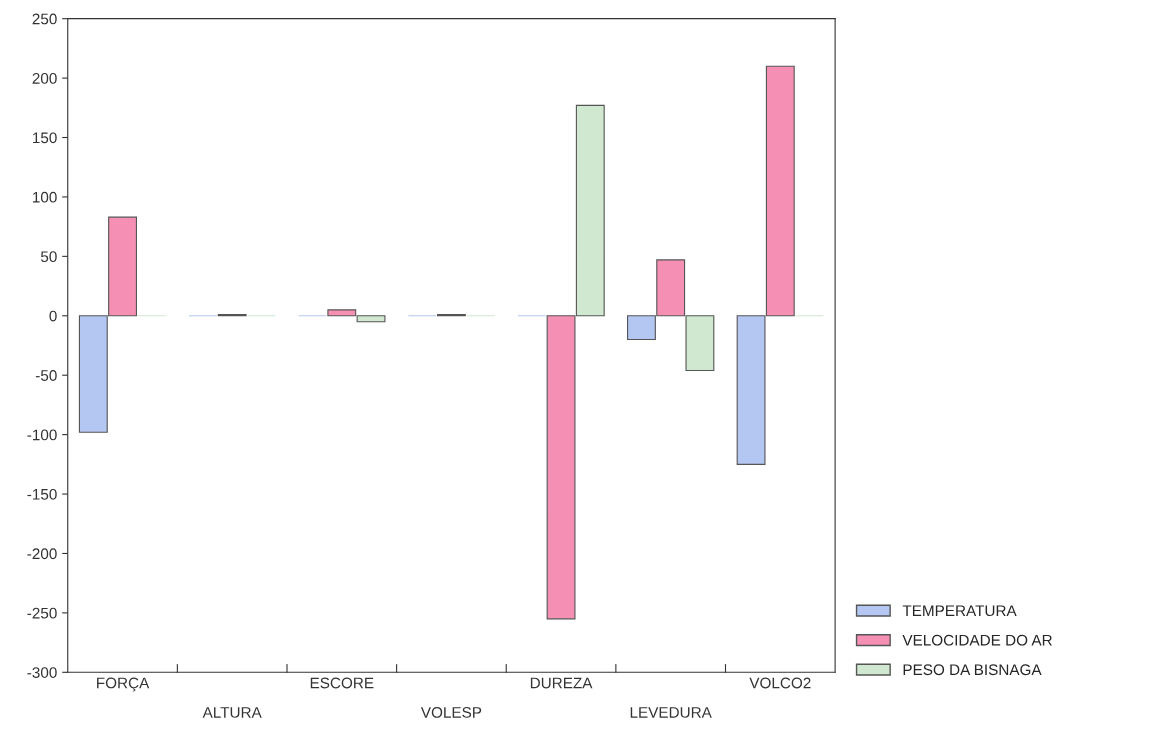 The height and width of the screenshot is (747, 1168). What do you see at coordinates (42, 435) in the screenshot?
I see `y-tick-label: -100` at bounding box center [42, 435].